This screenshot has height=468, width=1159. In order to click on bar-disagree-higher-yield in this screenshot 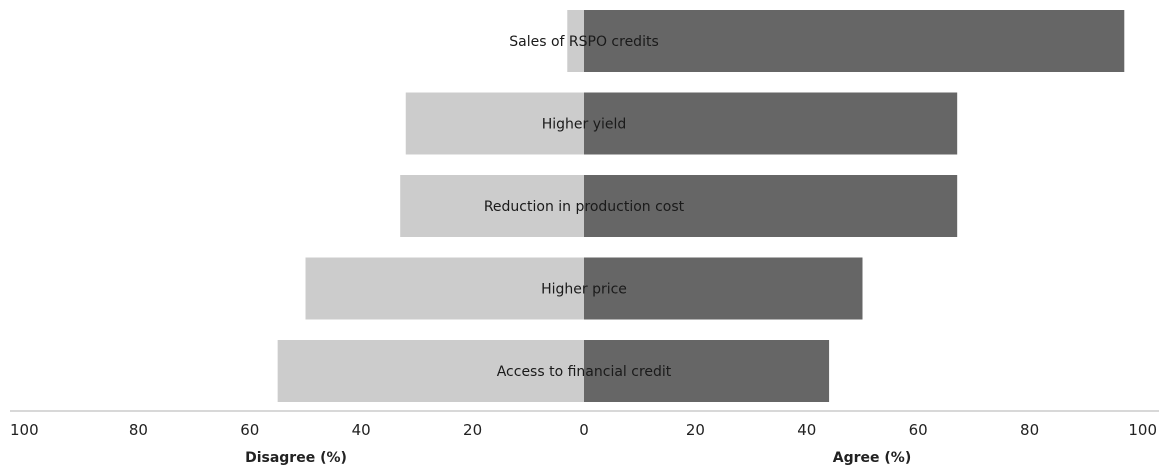, I will do `click(494, 123)`.